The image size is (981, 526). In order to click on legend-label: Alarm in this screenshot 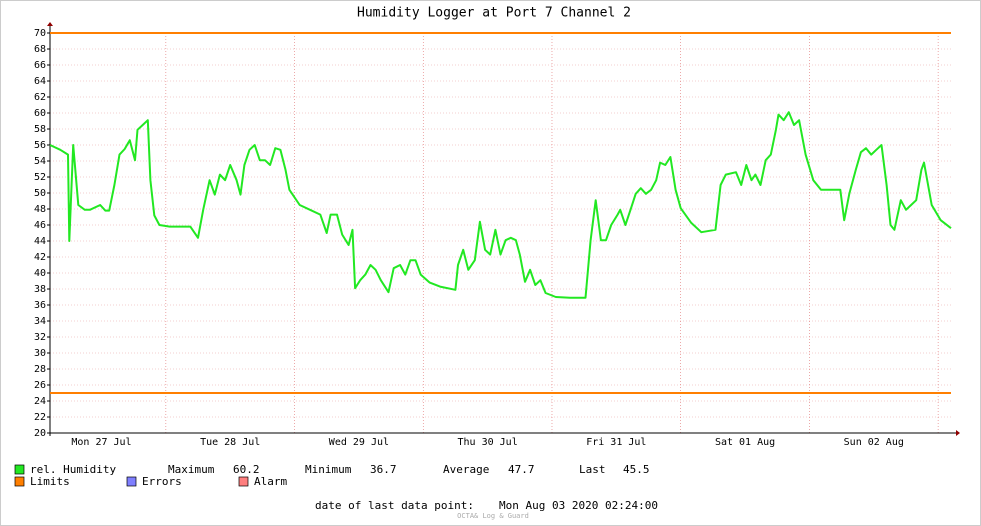, I will do `click(270, 481)`.